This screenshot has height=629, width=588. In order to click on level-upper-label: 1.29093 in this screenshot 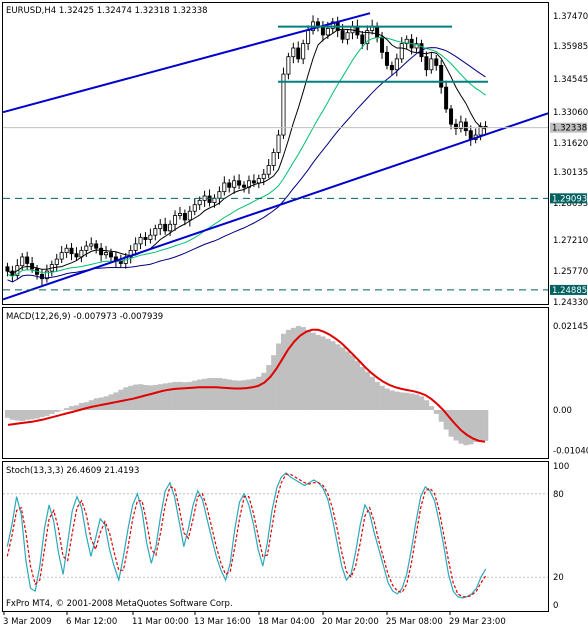, I will do `click(569, 199)`.